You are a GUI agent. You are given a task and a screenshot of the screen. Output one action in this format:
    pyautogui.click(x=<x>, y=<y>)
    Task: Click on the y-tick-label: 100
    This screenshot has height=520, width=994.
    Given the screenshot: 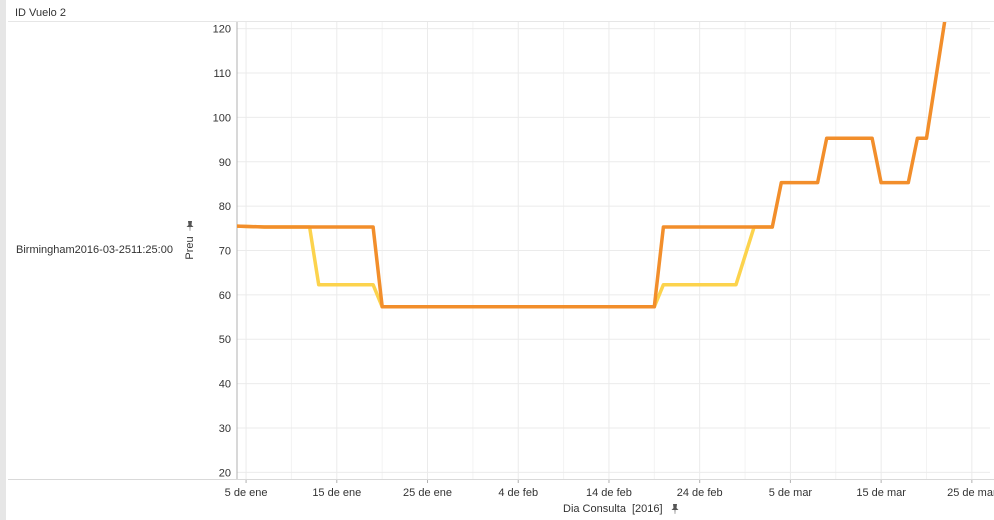 What is the action you would take?
    pyautogui.click(x=222, y=118)
    